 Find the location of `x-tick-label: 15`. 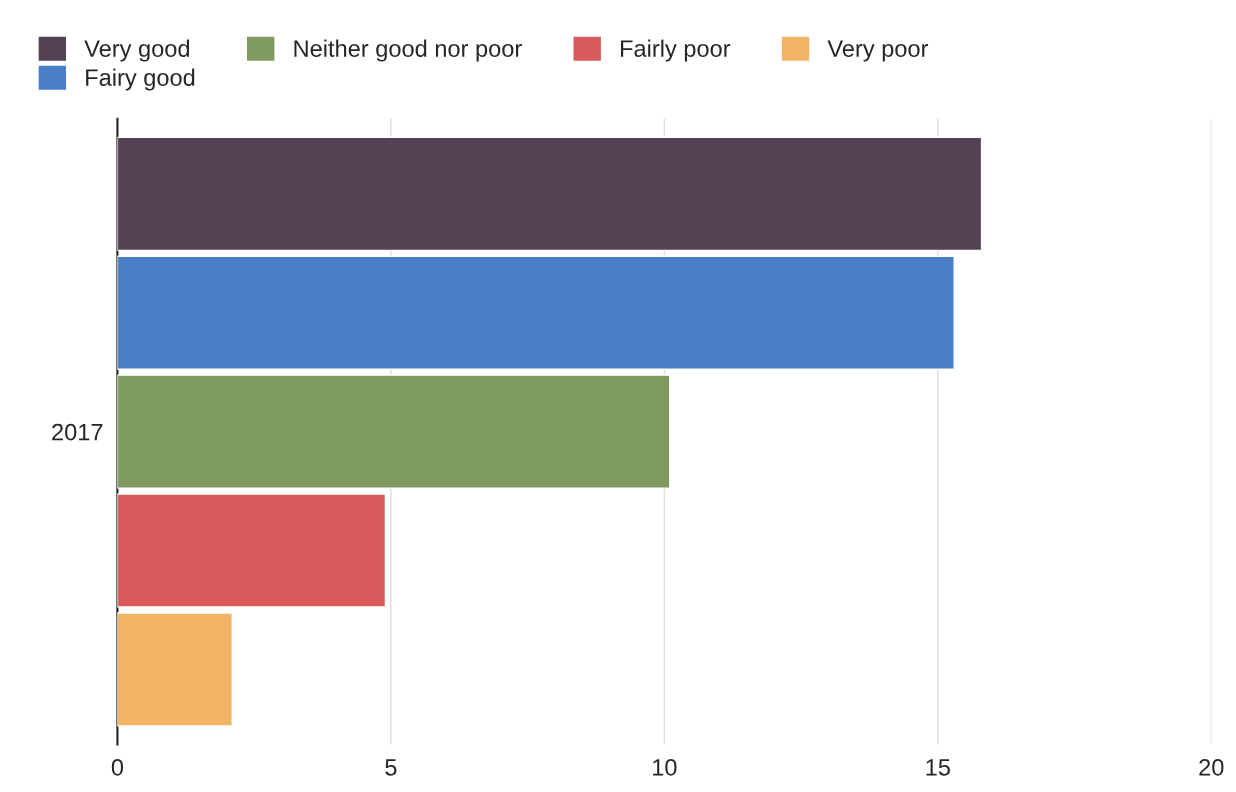

x-tick-label: 15 is located at coordinates (938, 767).